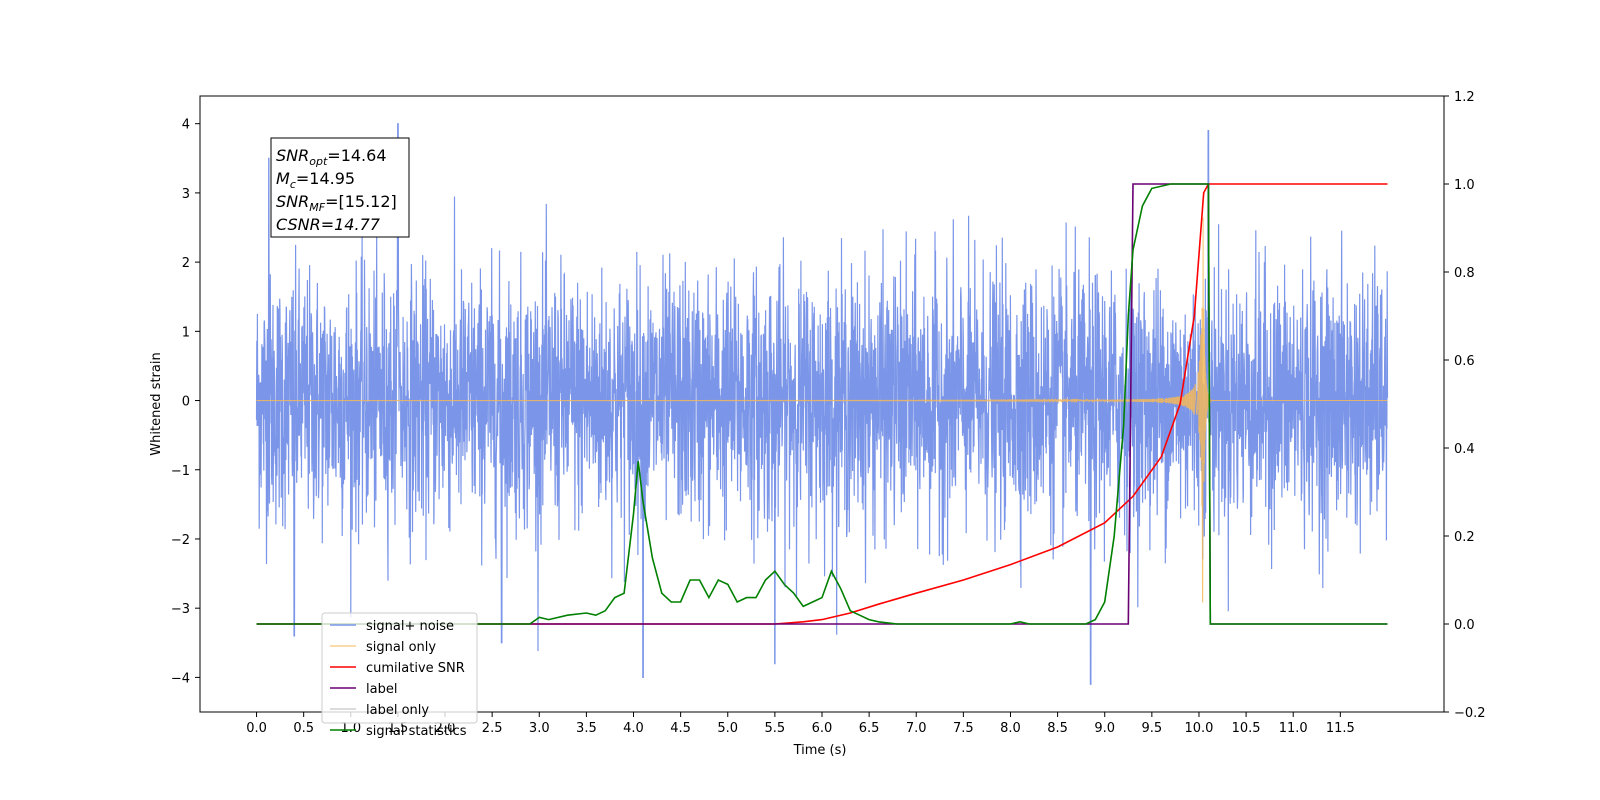 This screenshot has height=800, width=1600. Describe the element at coordinates (492, 728) in the screenshot. I see `x-tick-label: 2.5` at that location.